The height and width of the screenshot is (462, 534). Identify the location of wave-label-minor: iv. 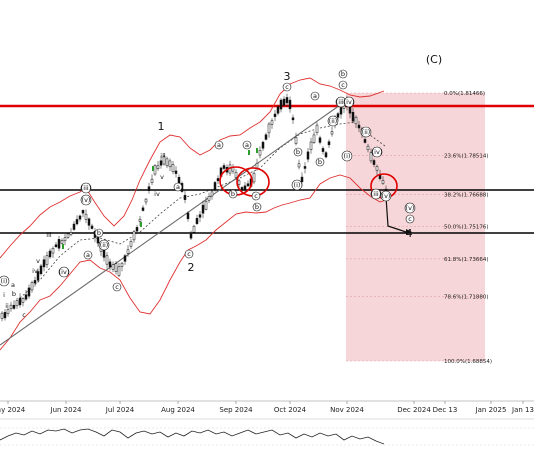
(35, 271).